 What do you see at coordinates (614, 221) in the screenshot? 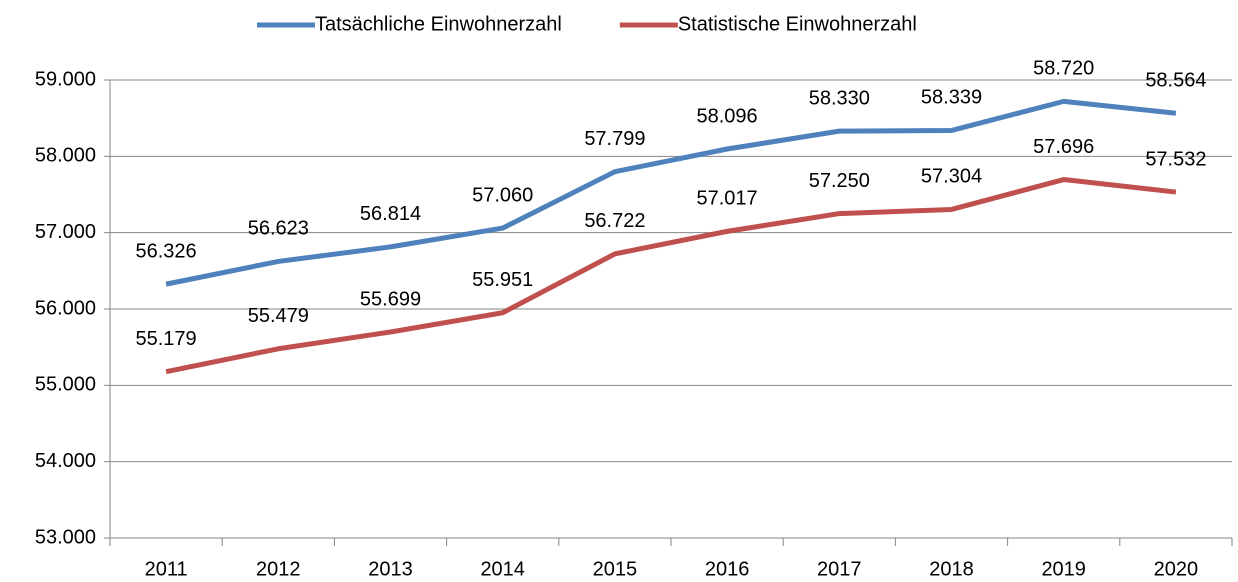
I see `data-label: 56.722` at bounding box center [614, 221].